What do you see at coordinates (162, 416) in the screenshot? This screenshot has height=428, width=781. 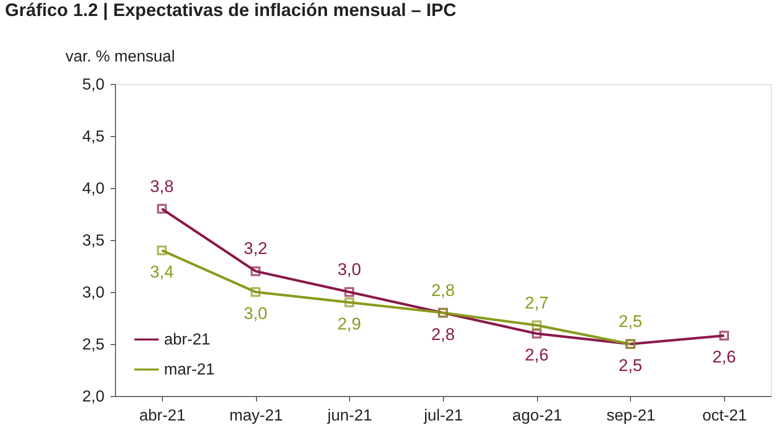 I see `x-tick-label: abr-21` at bounding box center [162, 416].